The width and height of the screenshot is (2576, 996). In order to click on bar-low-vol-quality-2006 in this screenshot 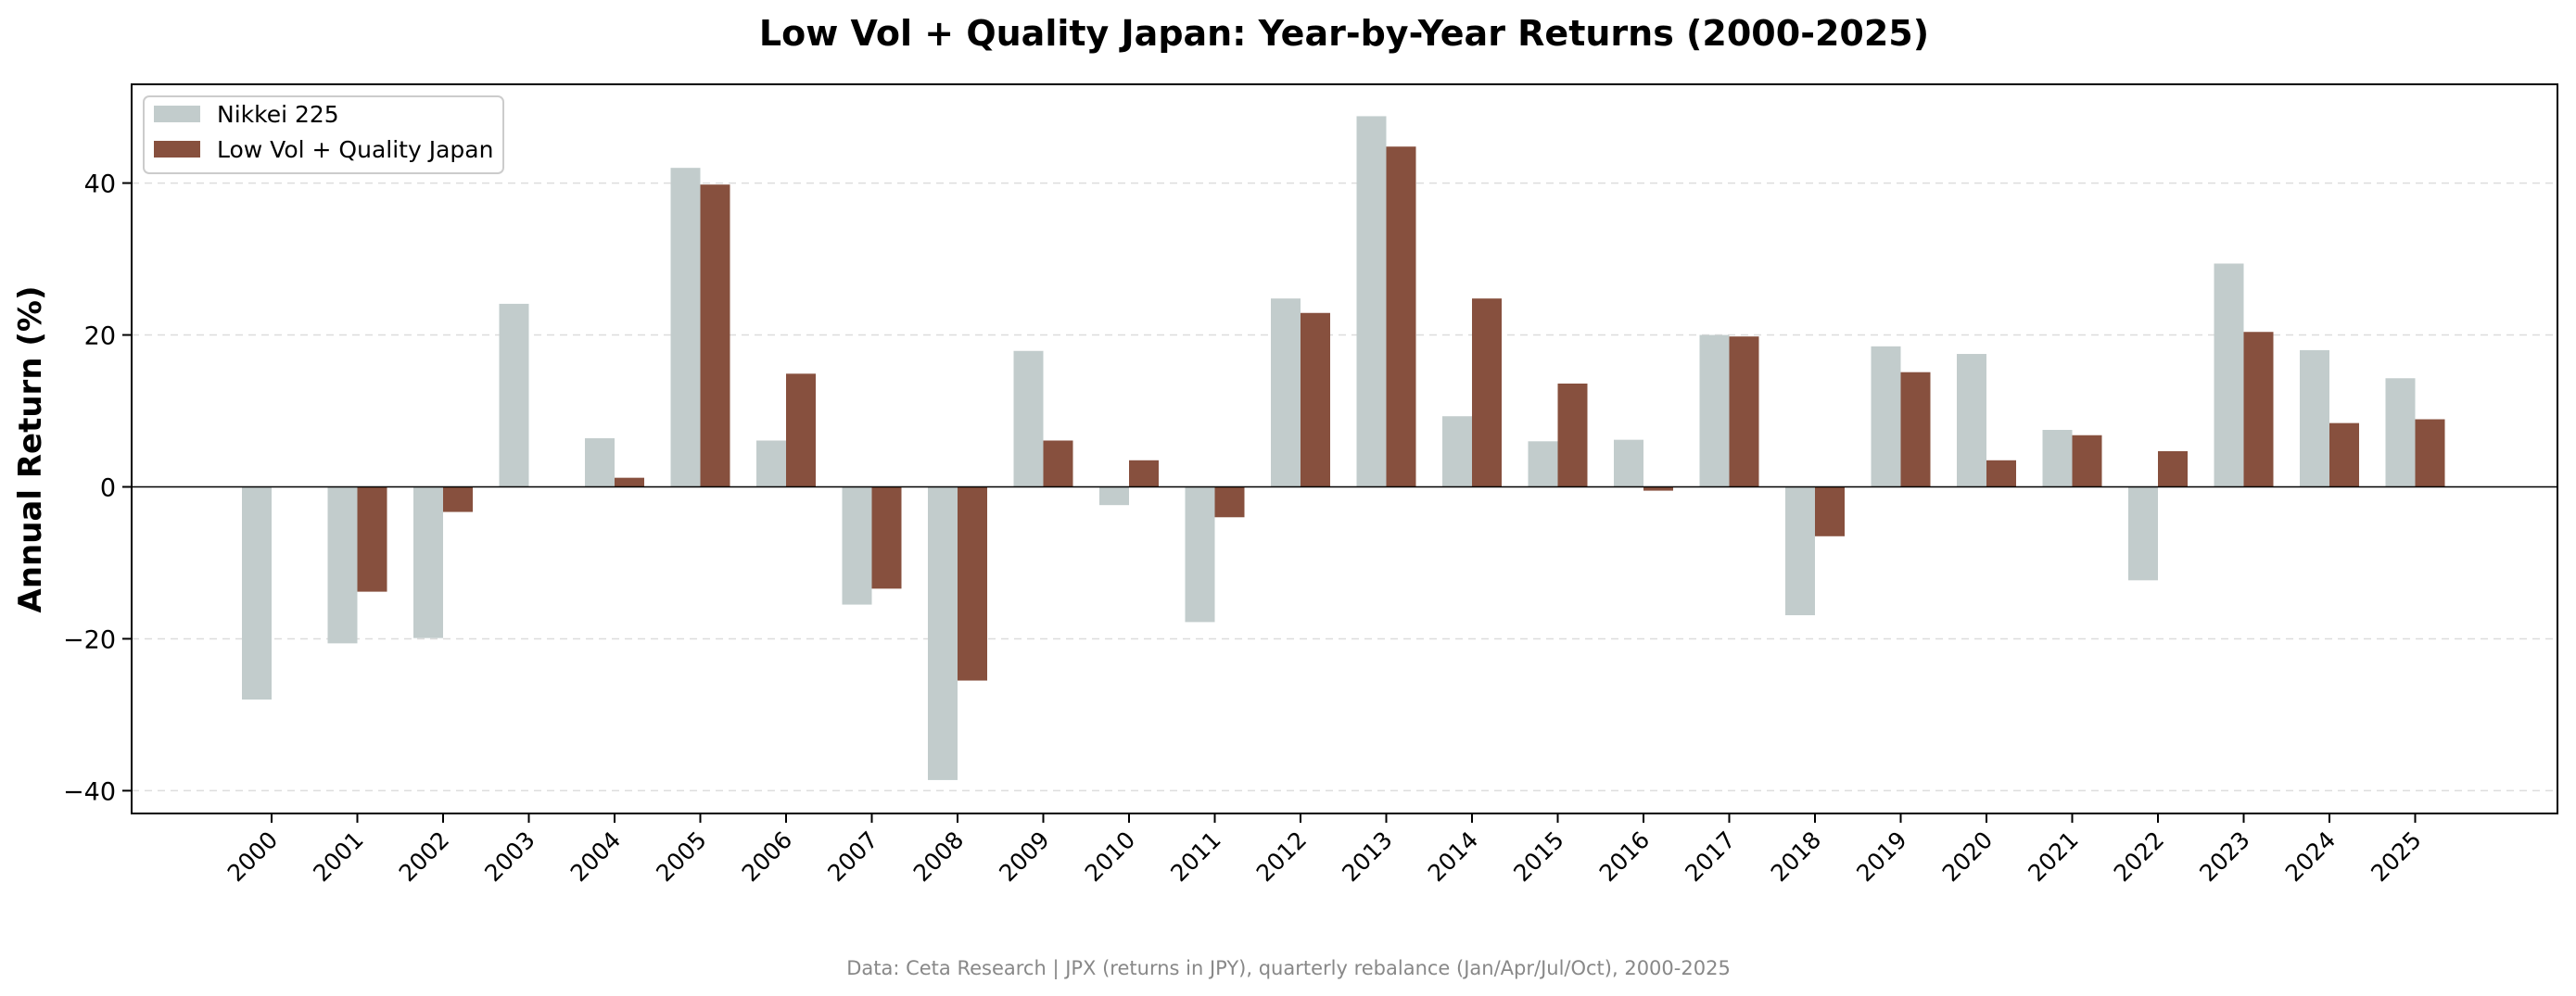, I will do `click(801, 430)`.